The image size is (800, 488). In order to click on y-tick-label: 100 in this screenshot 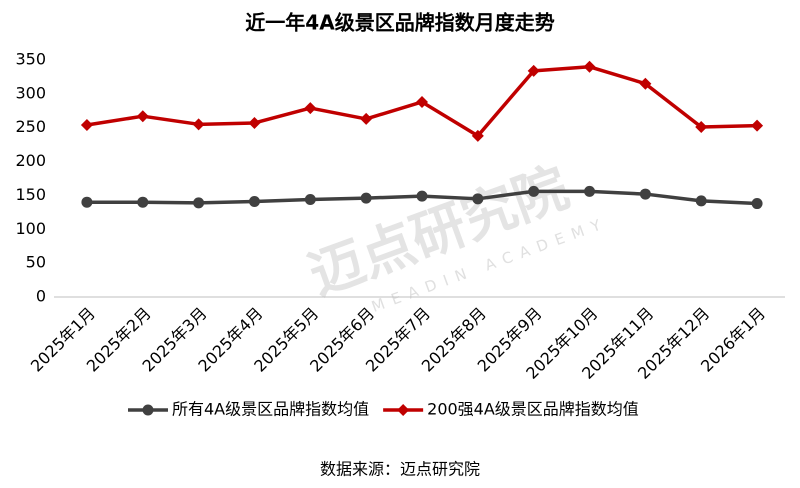, I will do `click(30, 228)`.